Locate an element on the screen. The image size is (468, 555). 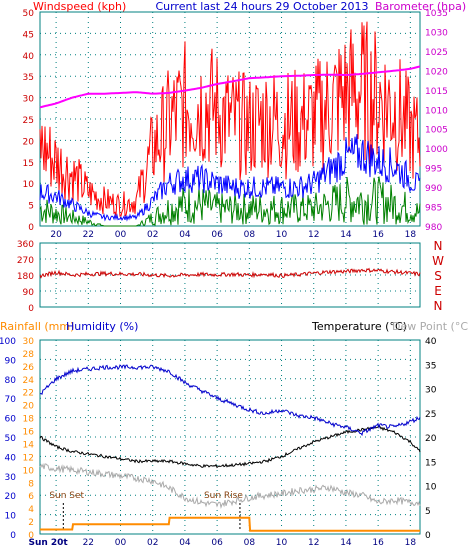
windspeed-tick-label: 5 is located at coordinates (31, 207).